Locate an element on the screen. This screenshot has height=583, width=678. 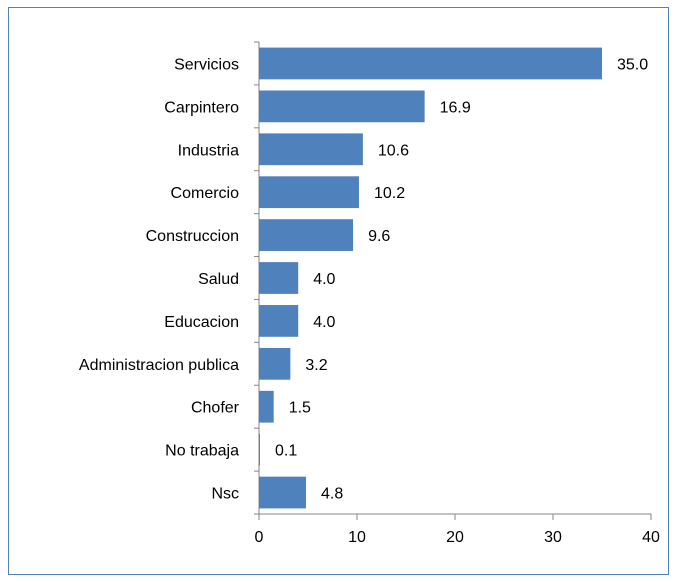
x-tick-label: 40 is located at coordinates (651, 537).